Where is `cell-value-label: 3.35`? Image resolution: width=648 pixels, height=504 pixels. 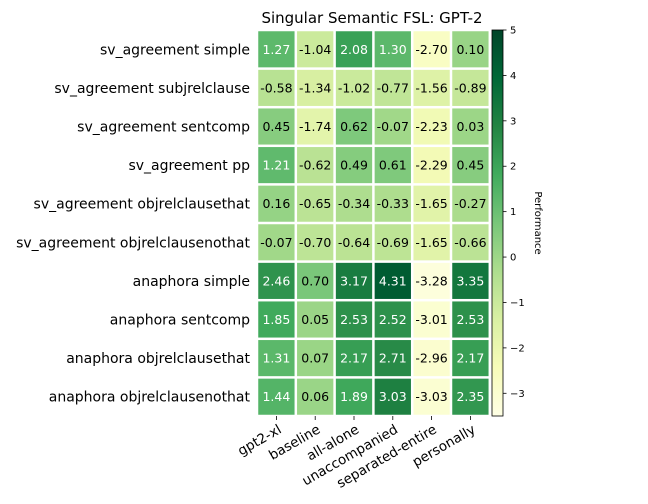
cell-value-label: 3.35 is located at coordinates (470, 280).